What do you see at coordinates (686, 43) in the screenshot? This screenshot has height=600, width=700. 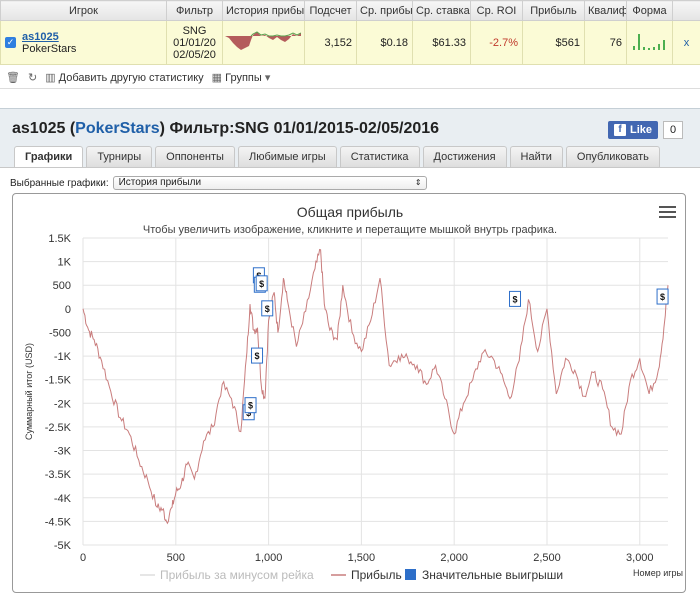 I see `remove-row-button: x` at bounding box center [686, 43].